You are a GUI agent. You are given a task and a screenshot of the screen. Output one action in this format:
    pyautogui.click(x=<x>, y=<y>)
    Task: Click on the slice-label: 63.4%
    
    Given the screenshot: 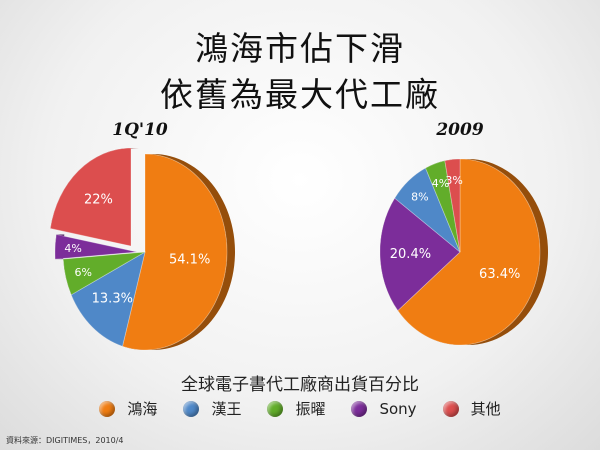 What is the action you would take?
    pyautogui.click(x=499, y=274)
    